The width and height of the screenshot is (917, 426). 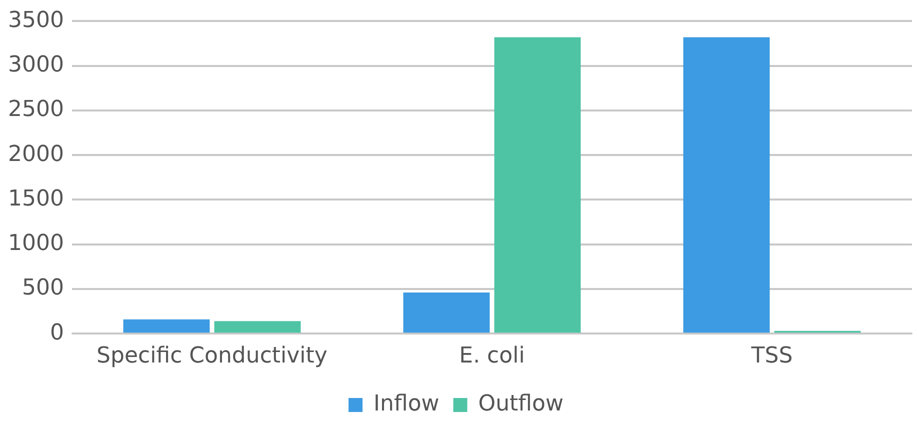 I want to click on x-tick-label: E. coli, so click(x=492, y=356).